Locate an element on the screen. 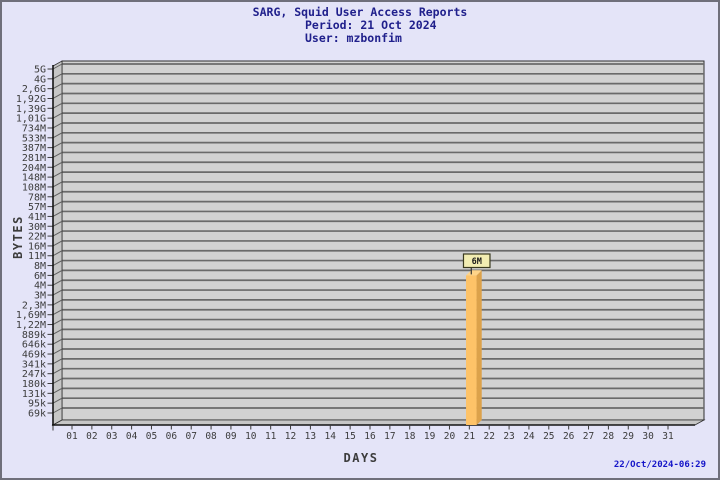 This screenshot has width=720, height=480. y-tick-label: 1,01G is located at coordinates (31, 119).